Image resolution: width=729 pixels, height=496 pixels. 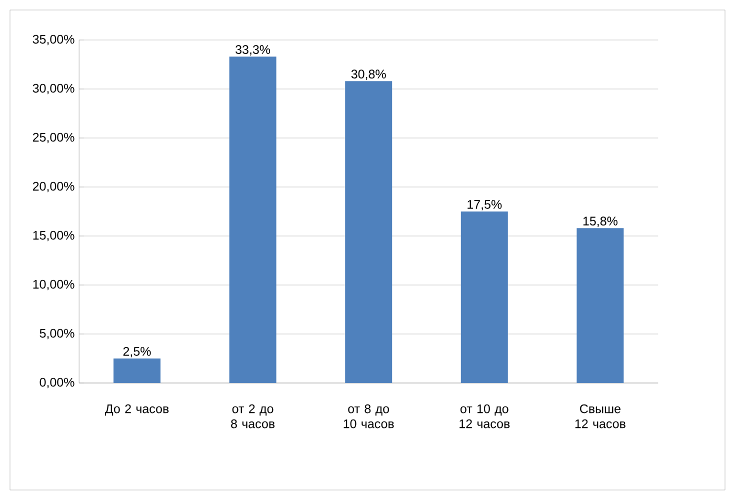 I want to click on y-tick-label: 25,00%, so click(x=53, y=138).